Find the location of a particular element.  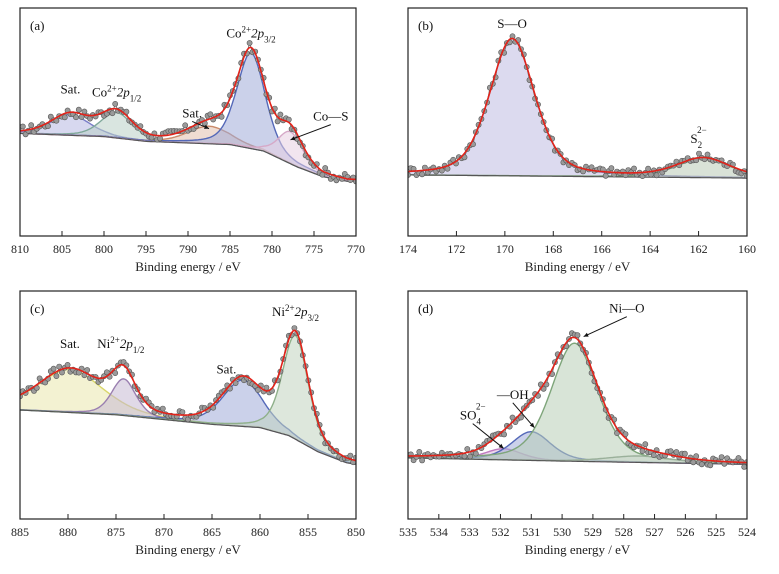

x-tick-label: 785 is located at coordinates (230, 249).